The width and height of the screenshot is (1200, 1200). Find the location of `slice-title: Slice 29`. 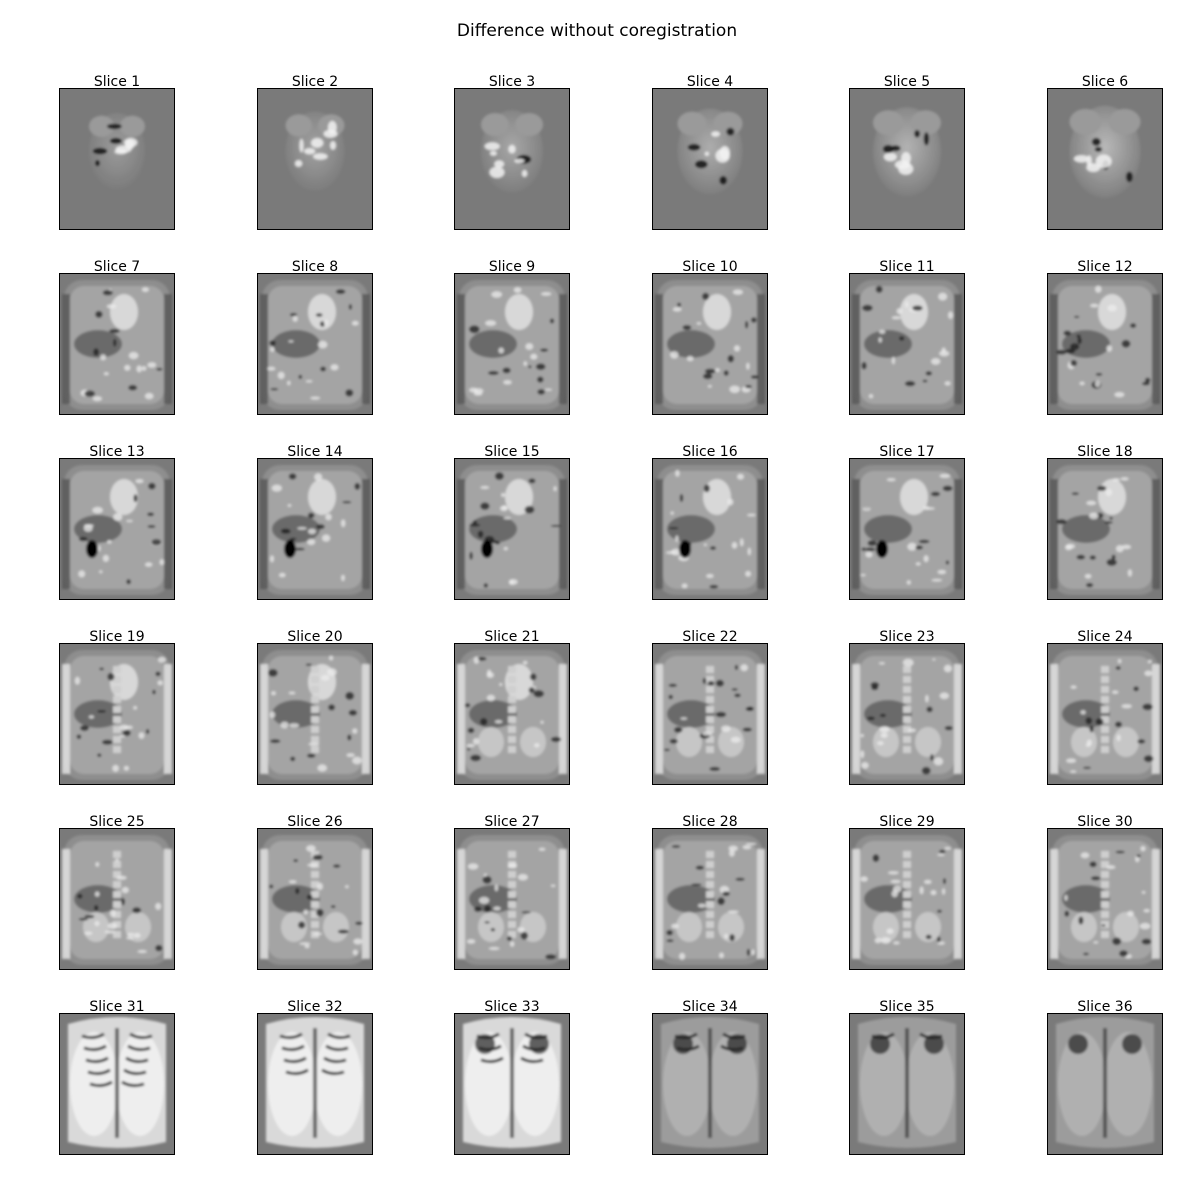

slice-title: Slice 29 is located at coordinates (907, 822).